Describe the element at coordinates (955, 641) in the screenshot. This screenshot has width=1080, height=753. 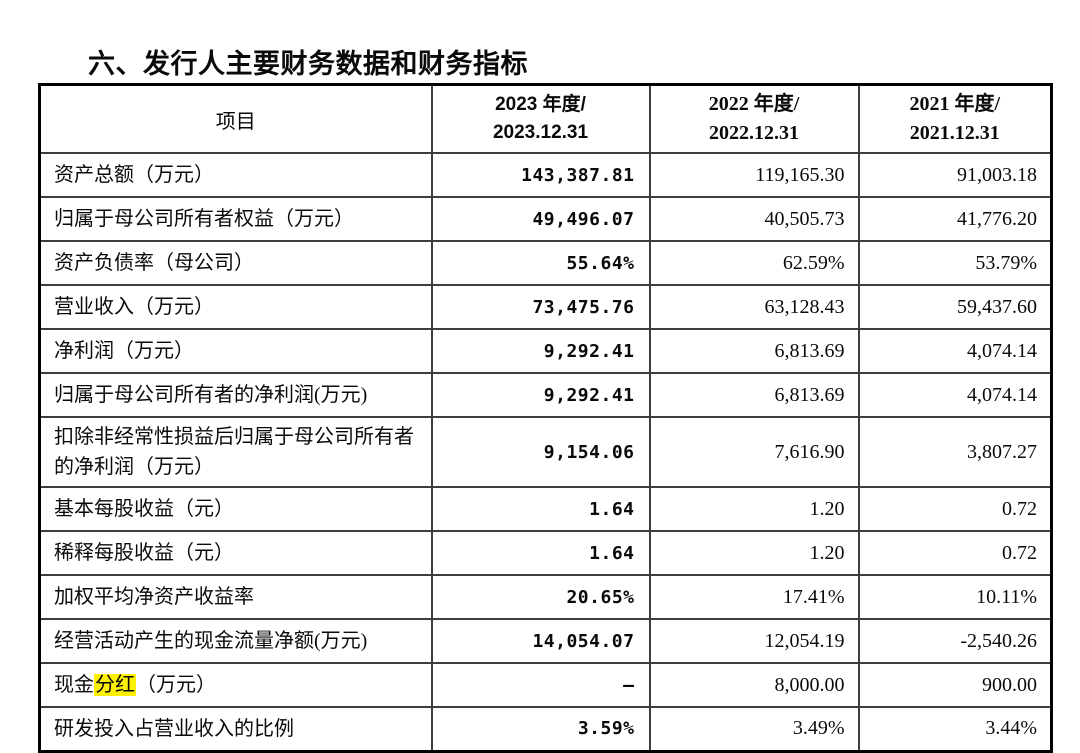
I see `value-2021: -2,540.26` at that location.